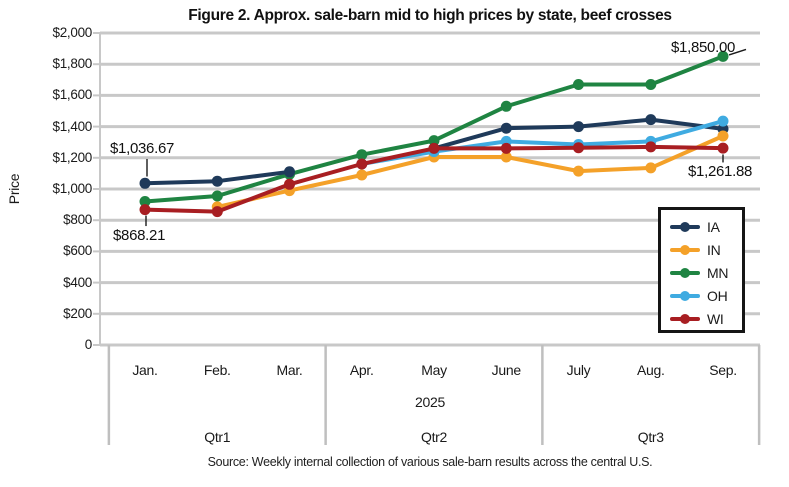 The height and width of the screenshot is (487, 789). I want to click on series-WI, so click(434, 179).